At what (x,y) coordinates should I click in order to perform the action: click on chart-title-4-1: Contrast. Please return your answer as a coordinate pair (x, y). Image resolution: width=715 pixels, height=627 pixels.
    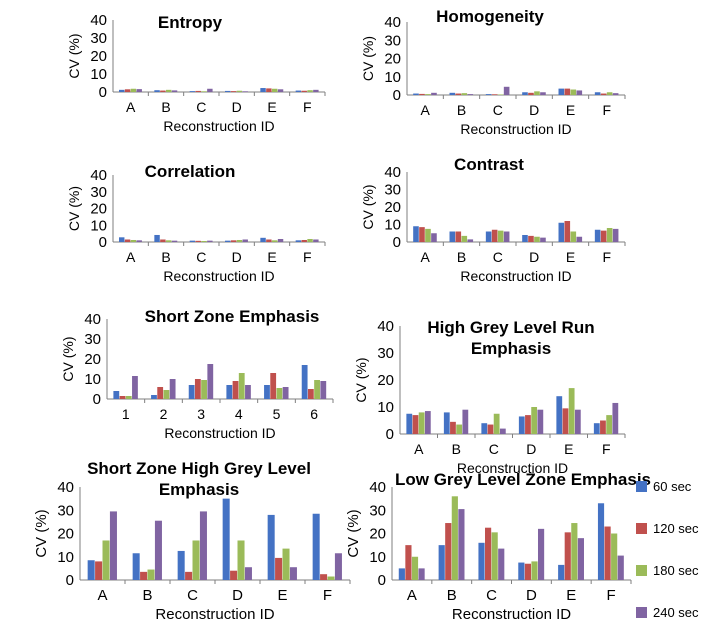
    Looking at the image, I should click on (489, 164).